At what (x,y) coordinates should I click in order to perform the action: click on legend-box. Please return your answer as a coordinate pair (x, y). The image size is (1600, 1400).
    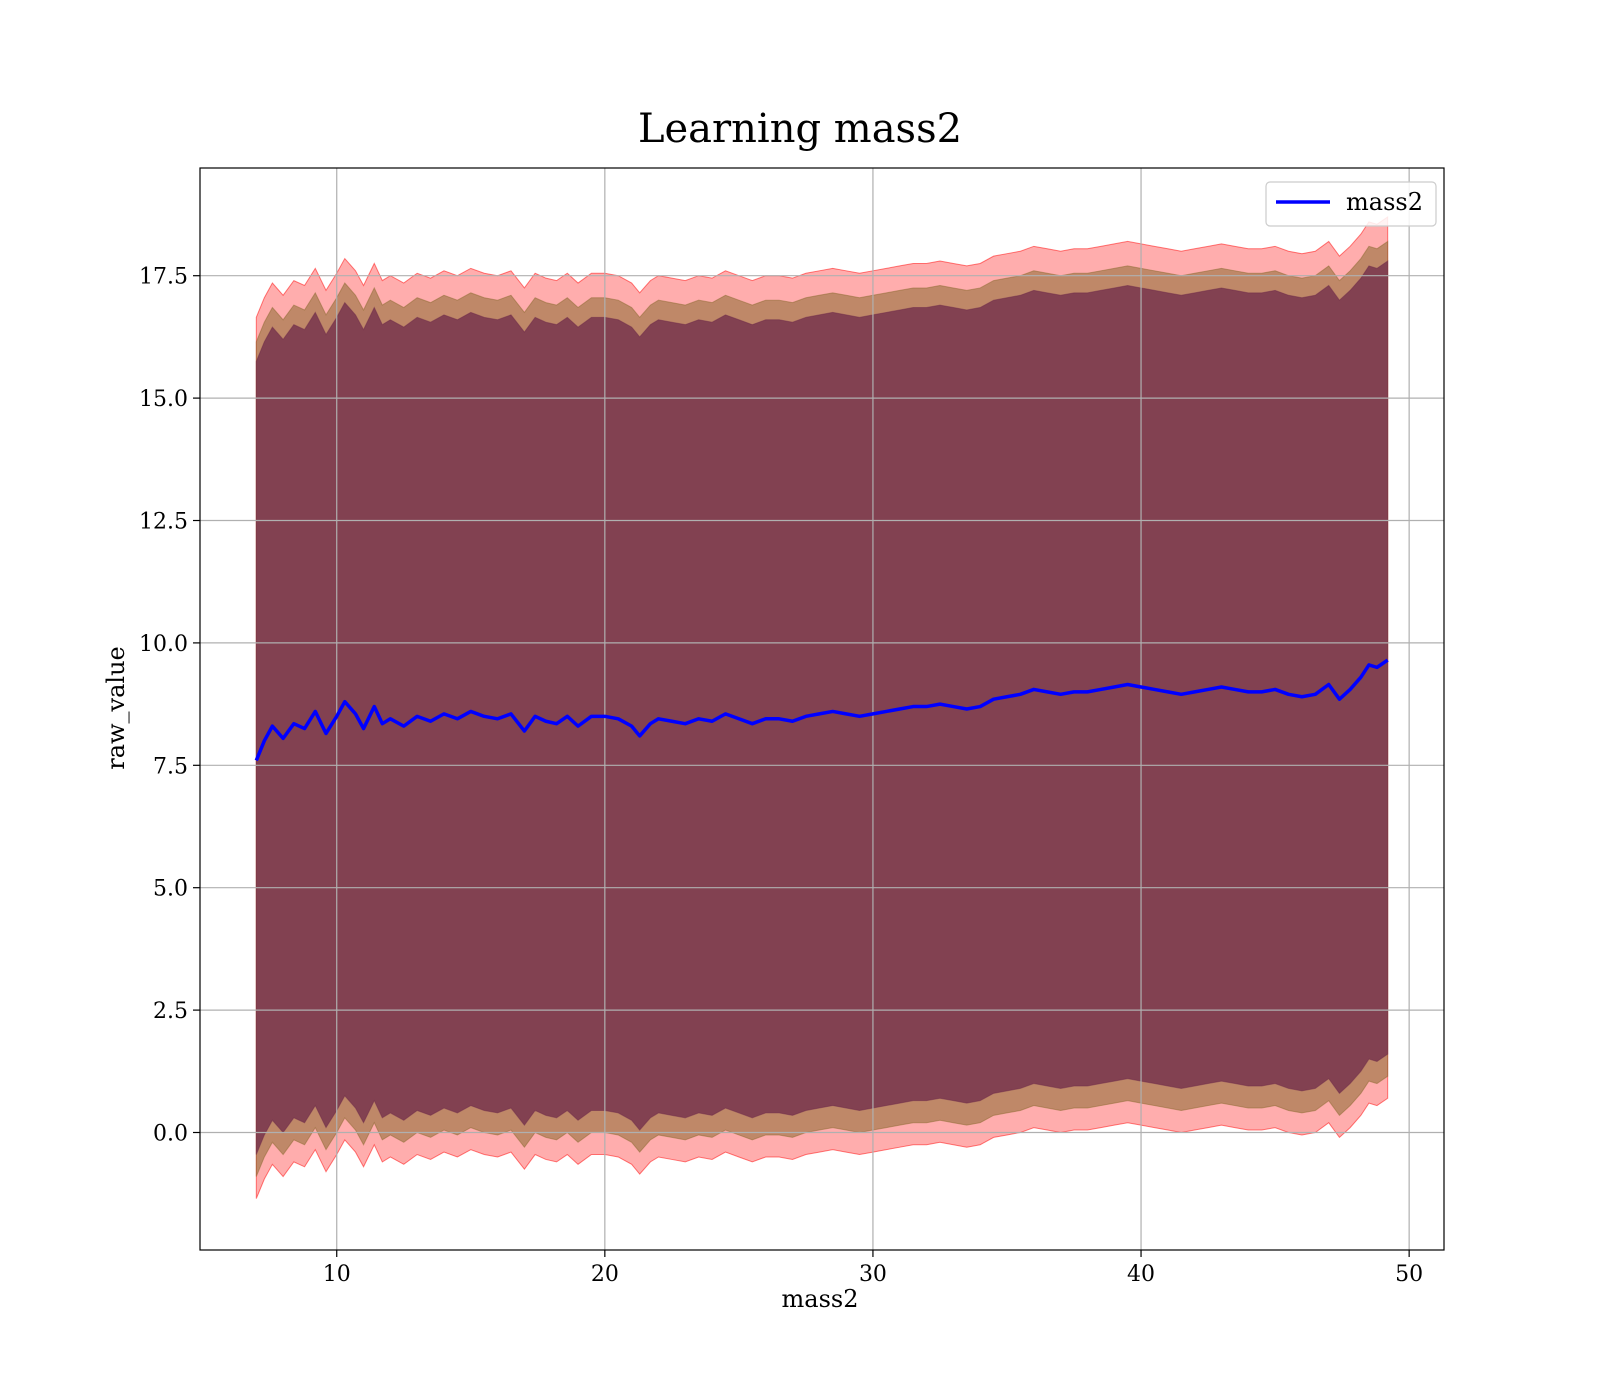
    Looking at the image, I should click on (1351, 204).